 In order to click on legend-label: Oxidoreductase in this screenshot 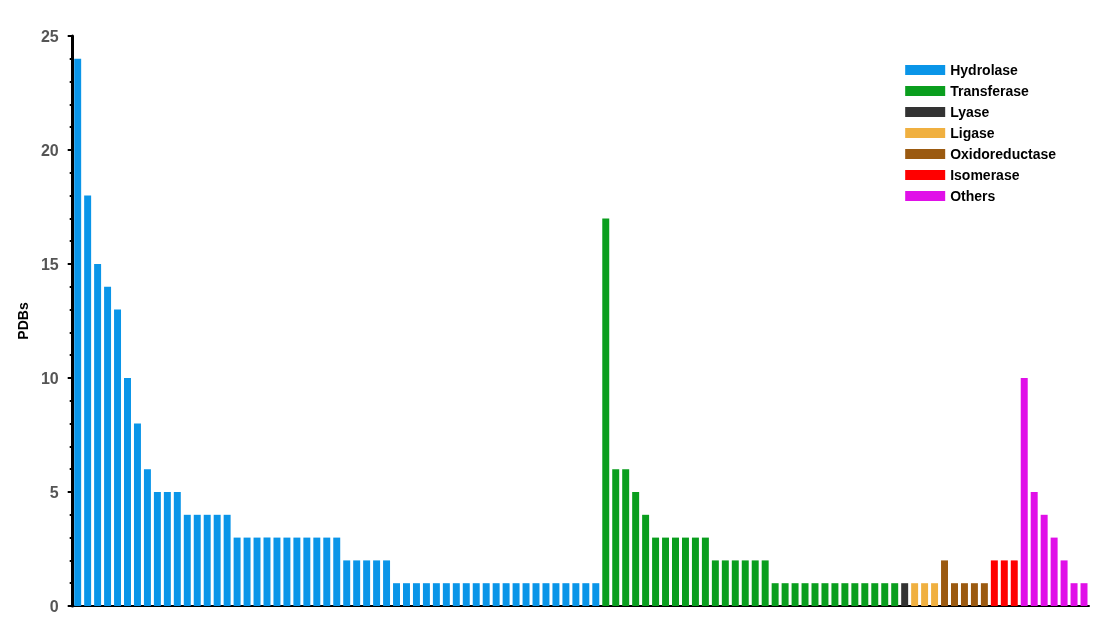, I will do `click(1003, 154)`.